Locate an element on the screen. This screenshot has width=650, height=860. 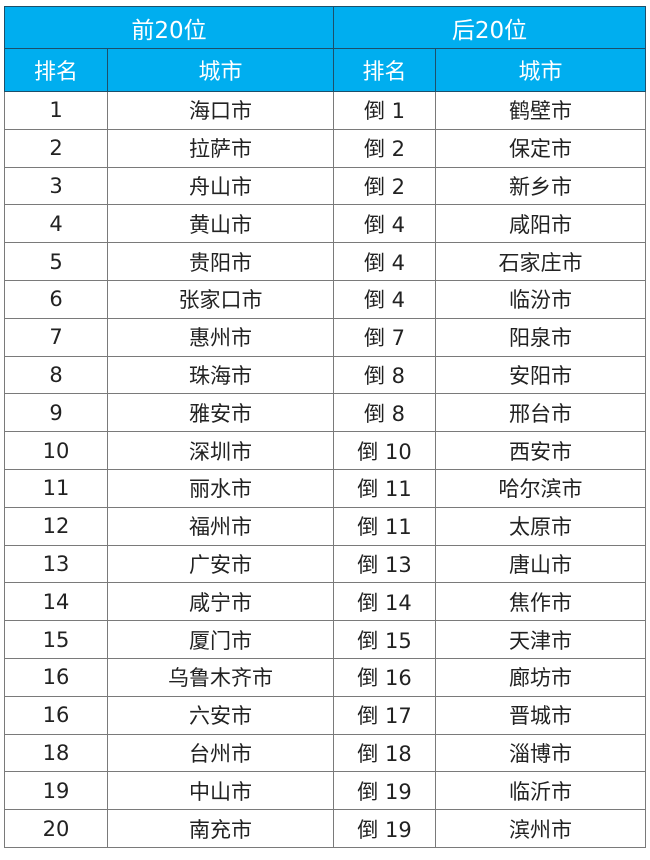
bottom-city-cell: 晋城市 is located at coordinates (540, 715).